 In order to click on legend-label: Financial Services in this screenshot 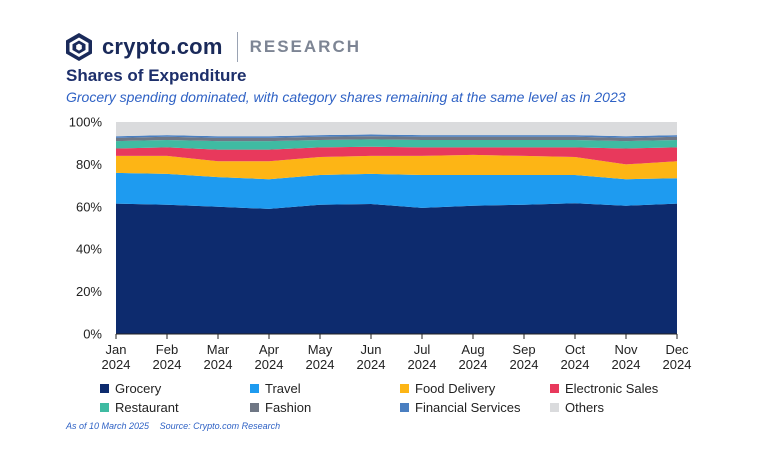, I will do `click(468, 407)`.